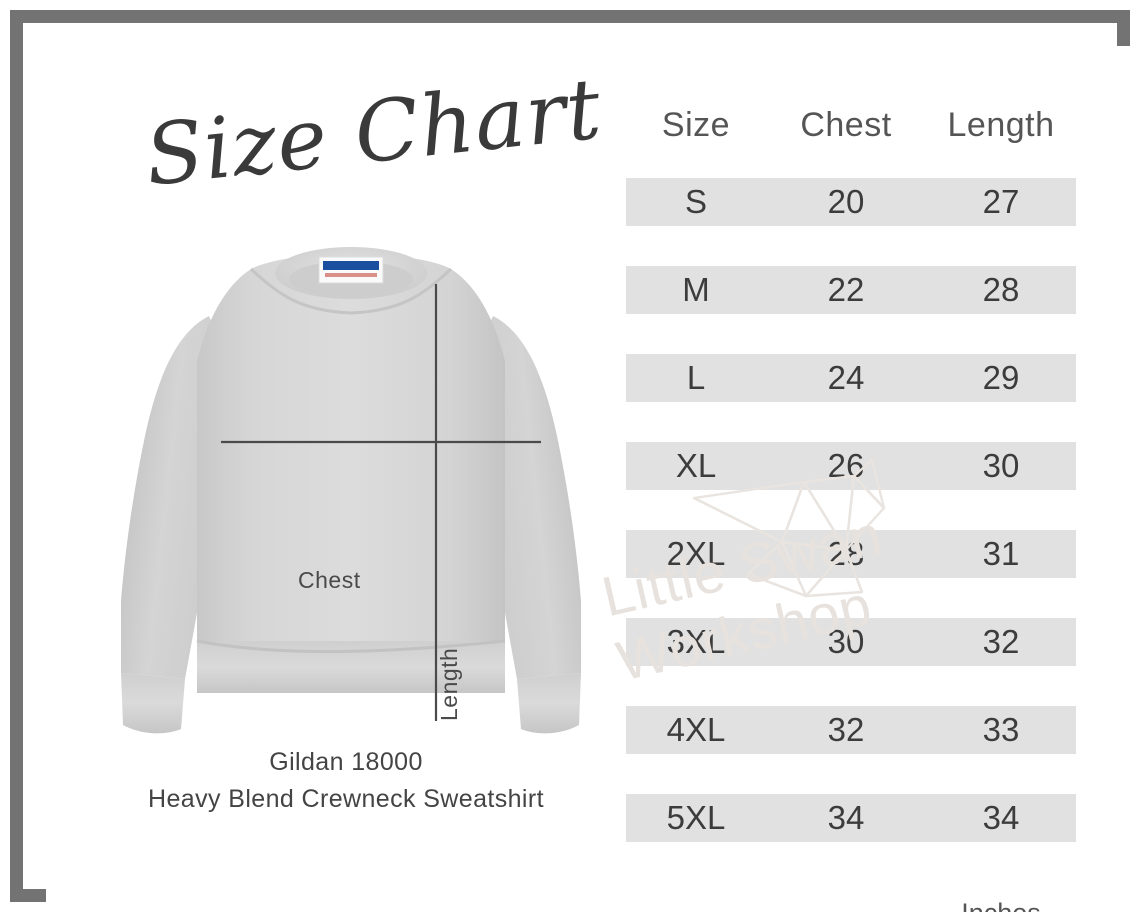  Describe the element at coordinates (696, 641) in the screenshot. I see `cell-size: 3XL` at that location.